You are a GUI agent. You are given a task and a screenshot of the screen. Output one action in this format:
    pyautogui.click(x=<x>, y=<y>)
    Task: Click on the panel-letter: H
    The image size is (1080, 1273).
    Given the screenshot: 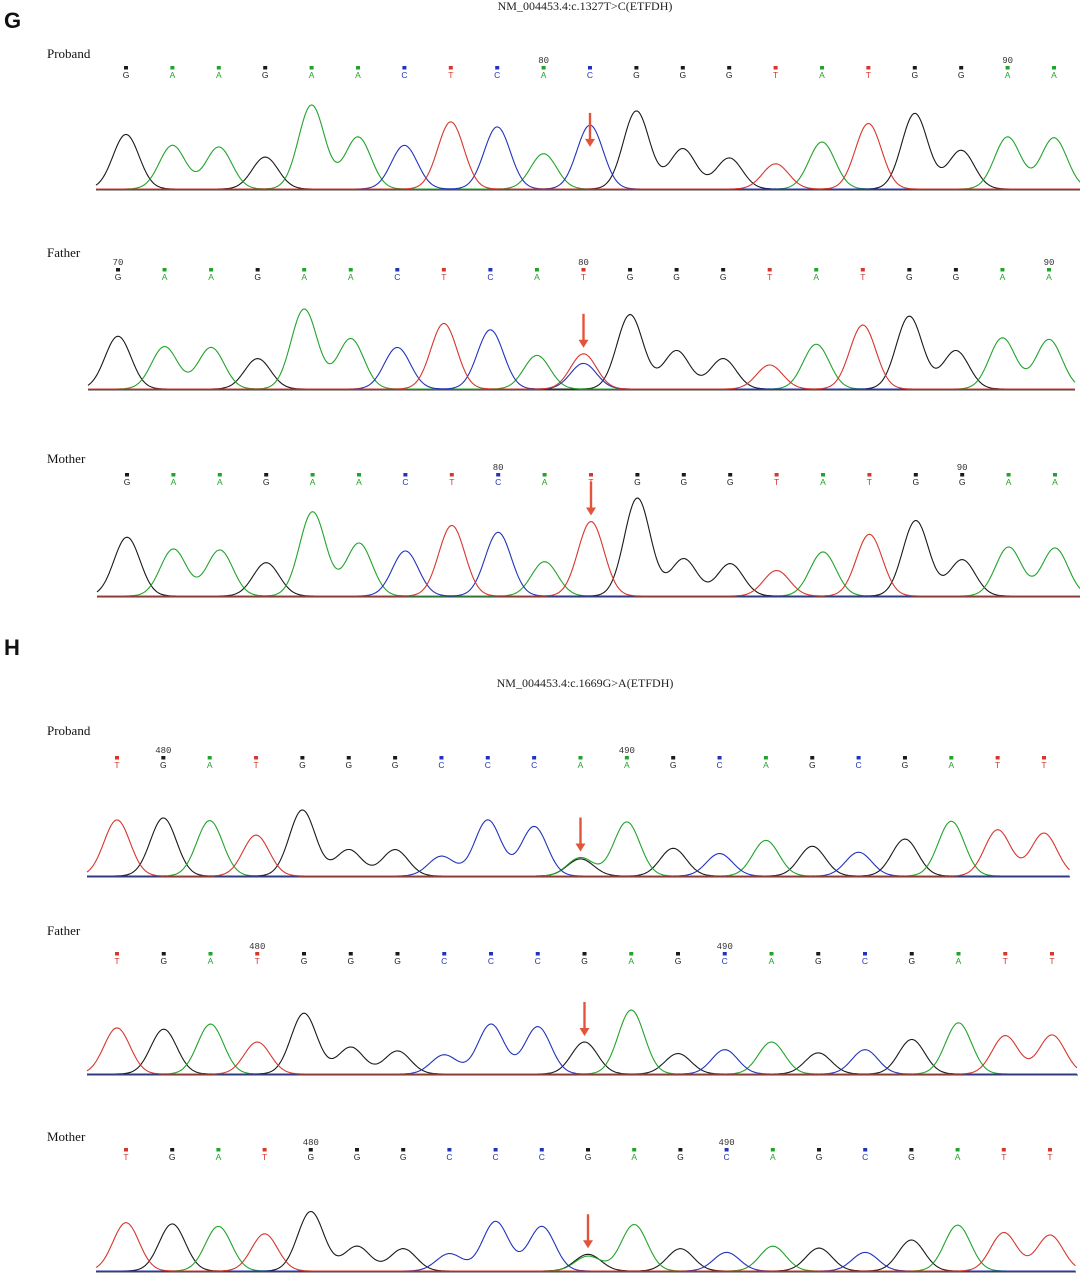 What is the action you would take?
    pyautogui.click(x=12, y=647)
    